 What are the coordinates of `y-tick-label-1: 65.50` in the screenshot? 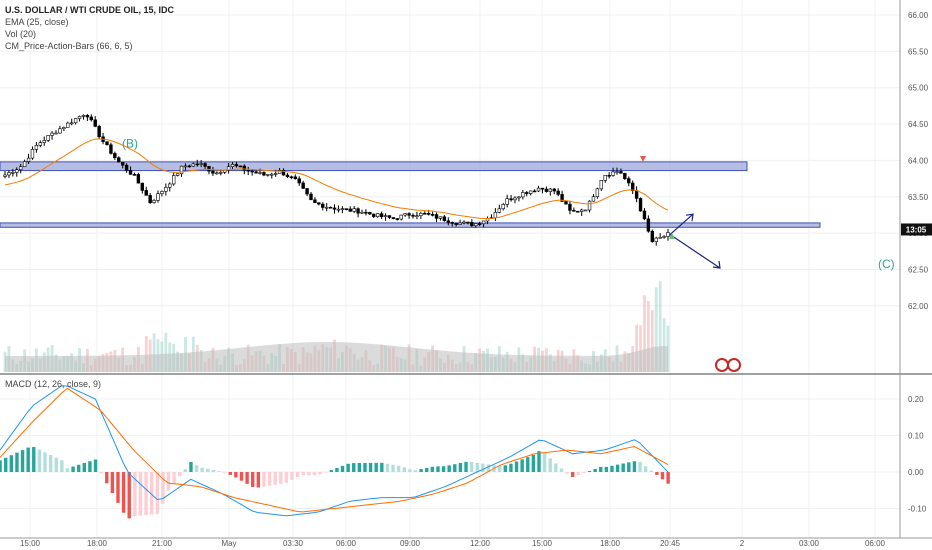 It's located at (918, 51).